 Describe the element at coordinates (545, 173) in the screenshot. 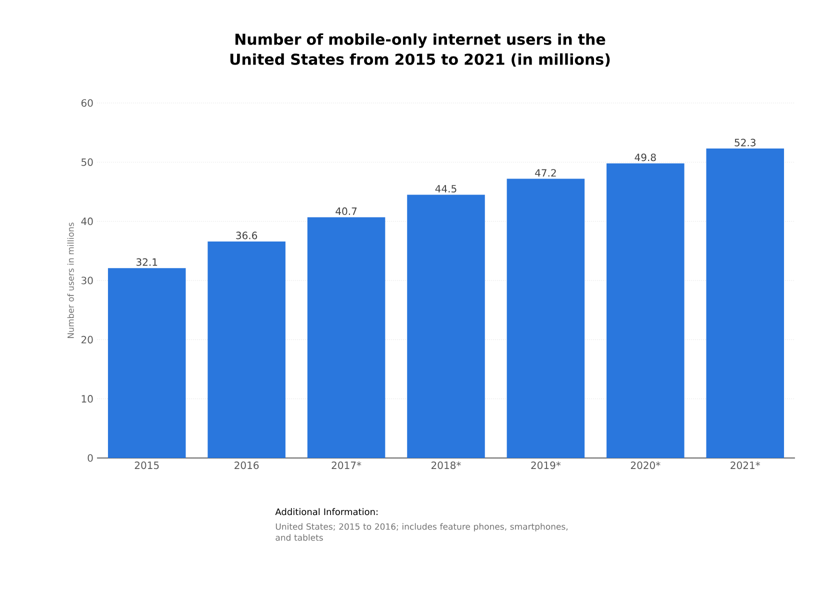

I see `data-label: 47.2` at that location.